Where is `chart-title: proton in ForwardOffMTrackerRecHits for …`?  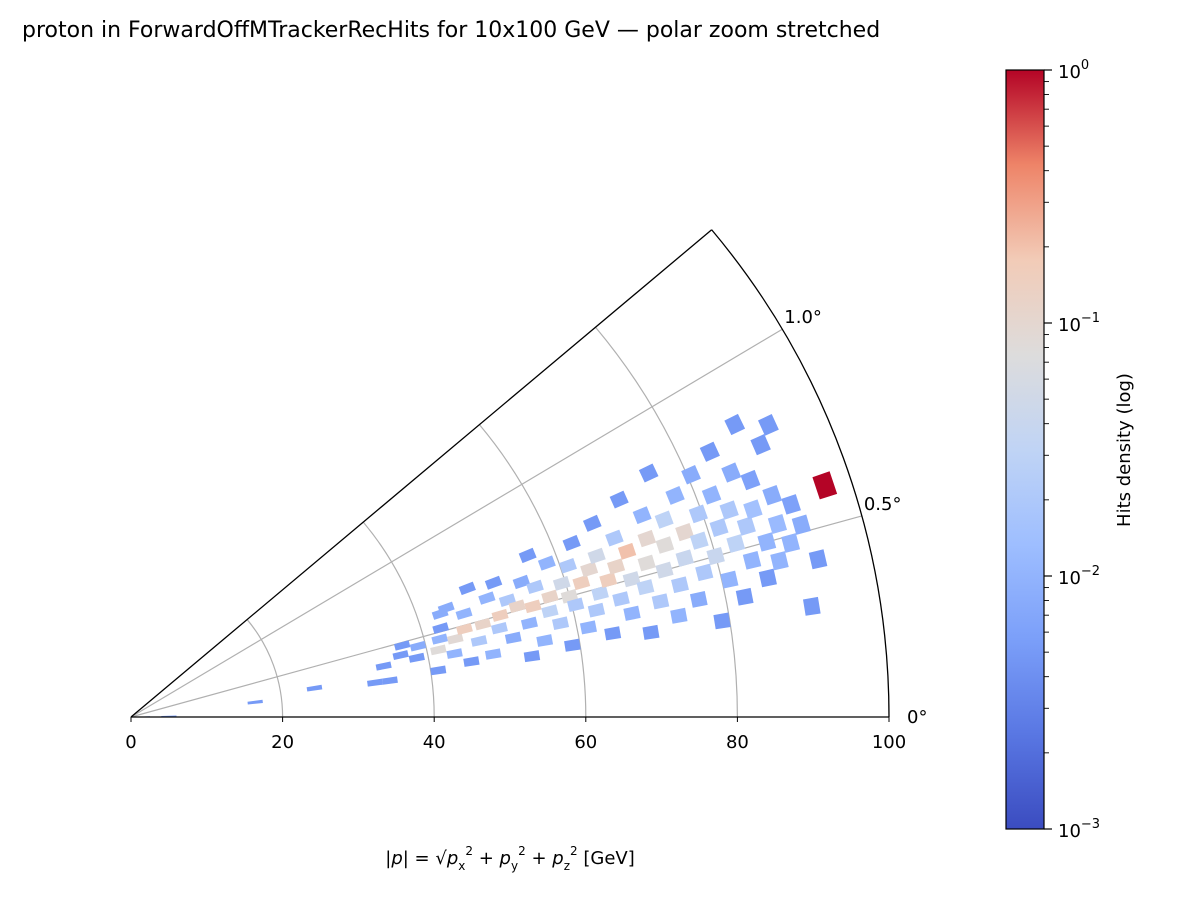 chart-title: proton in ForwardOffMTrackerRecHits for … is located at coordinates (451, 30).